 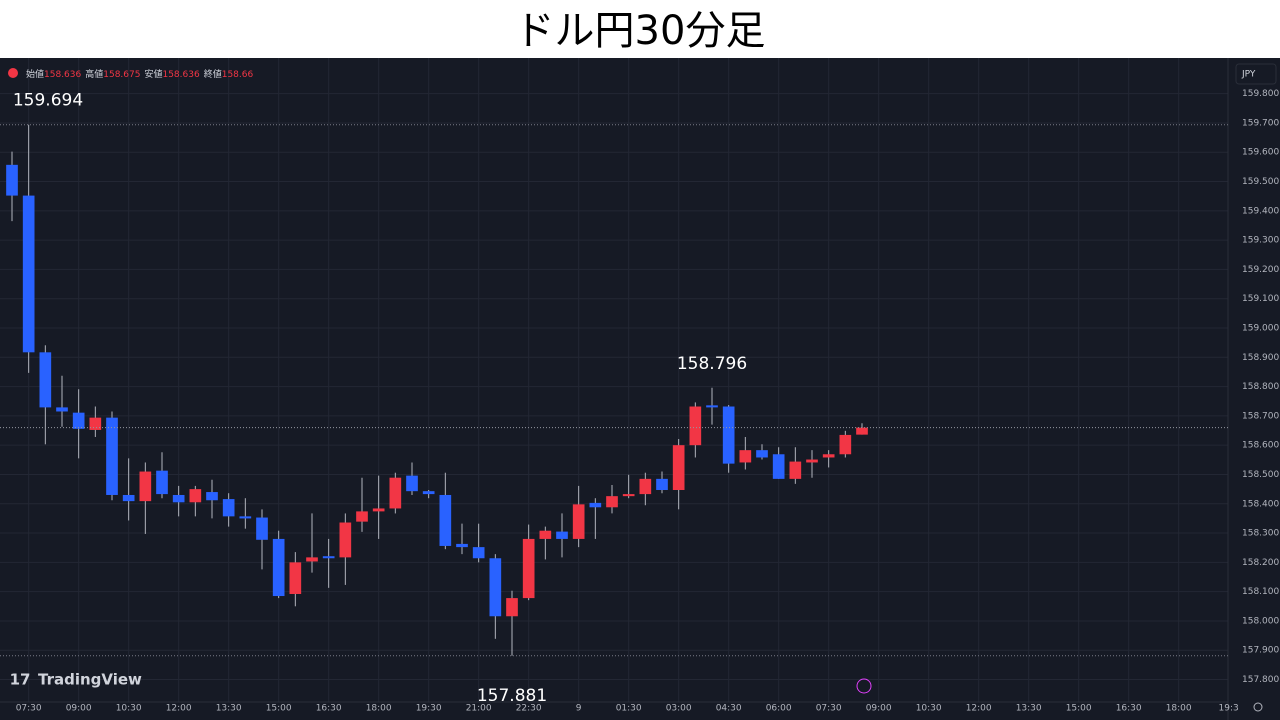 What do you see at coordinates (1258, 707) in the screenshot?
I see `settings-icon` at bounding box center [1258, 707].